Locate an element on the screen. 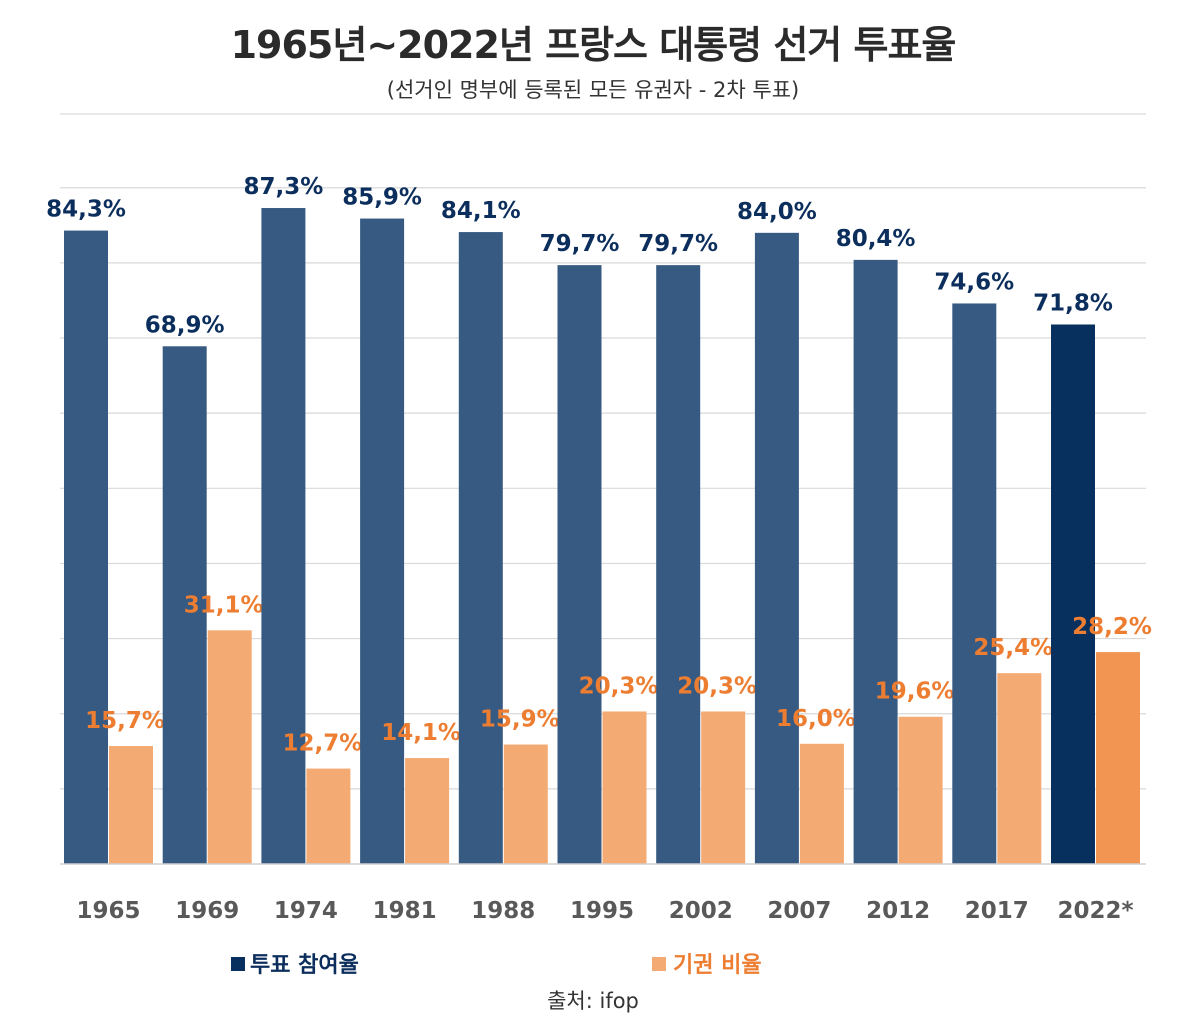  bar-abstention-2022 is located at coordinates (1118, 758).